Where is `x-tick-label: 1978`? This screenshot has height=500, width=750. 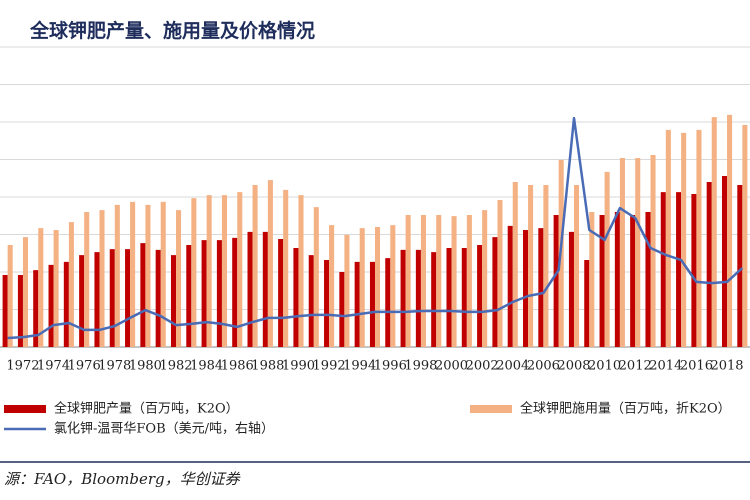 x-tick-label: 1978 is located at coordinates (114, 366).